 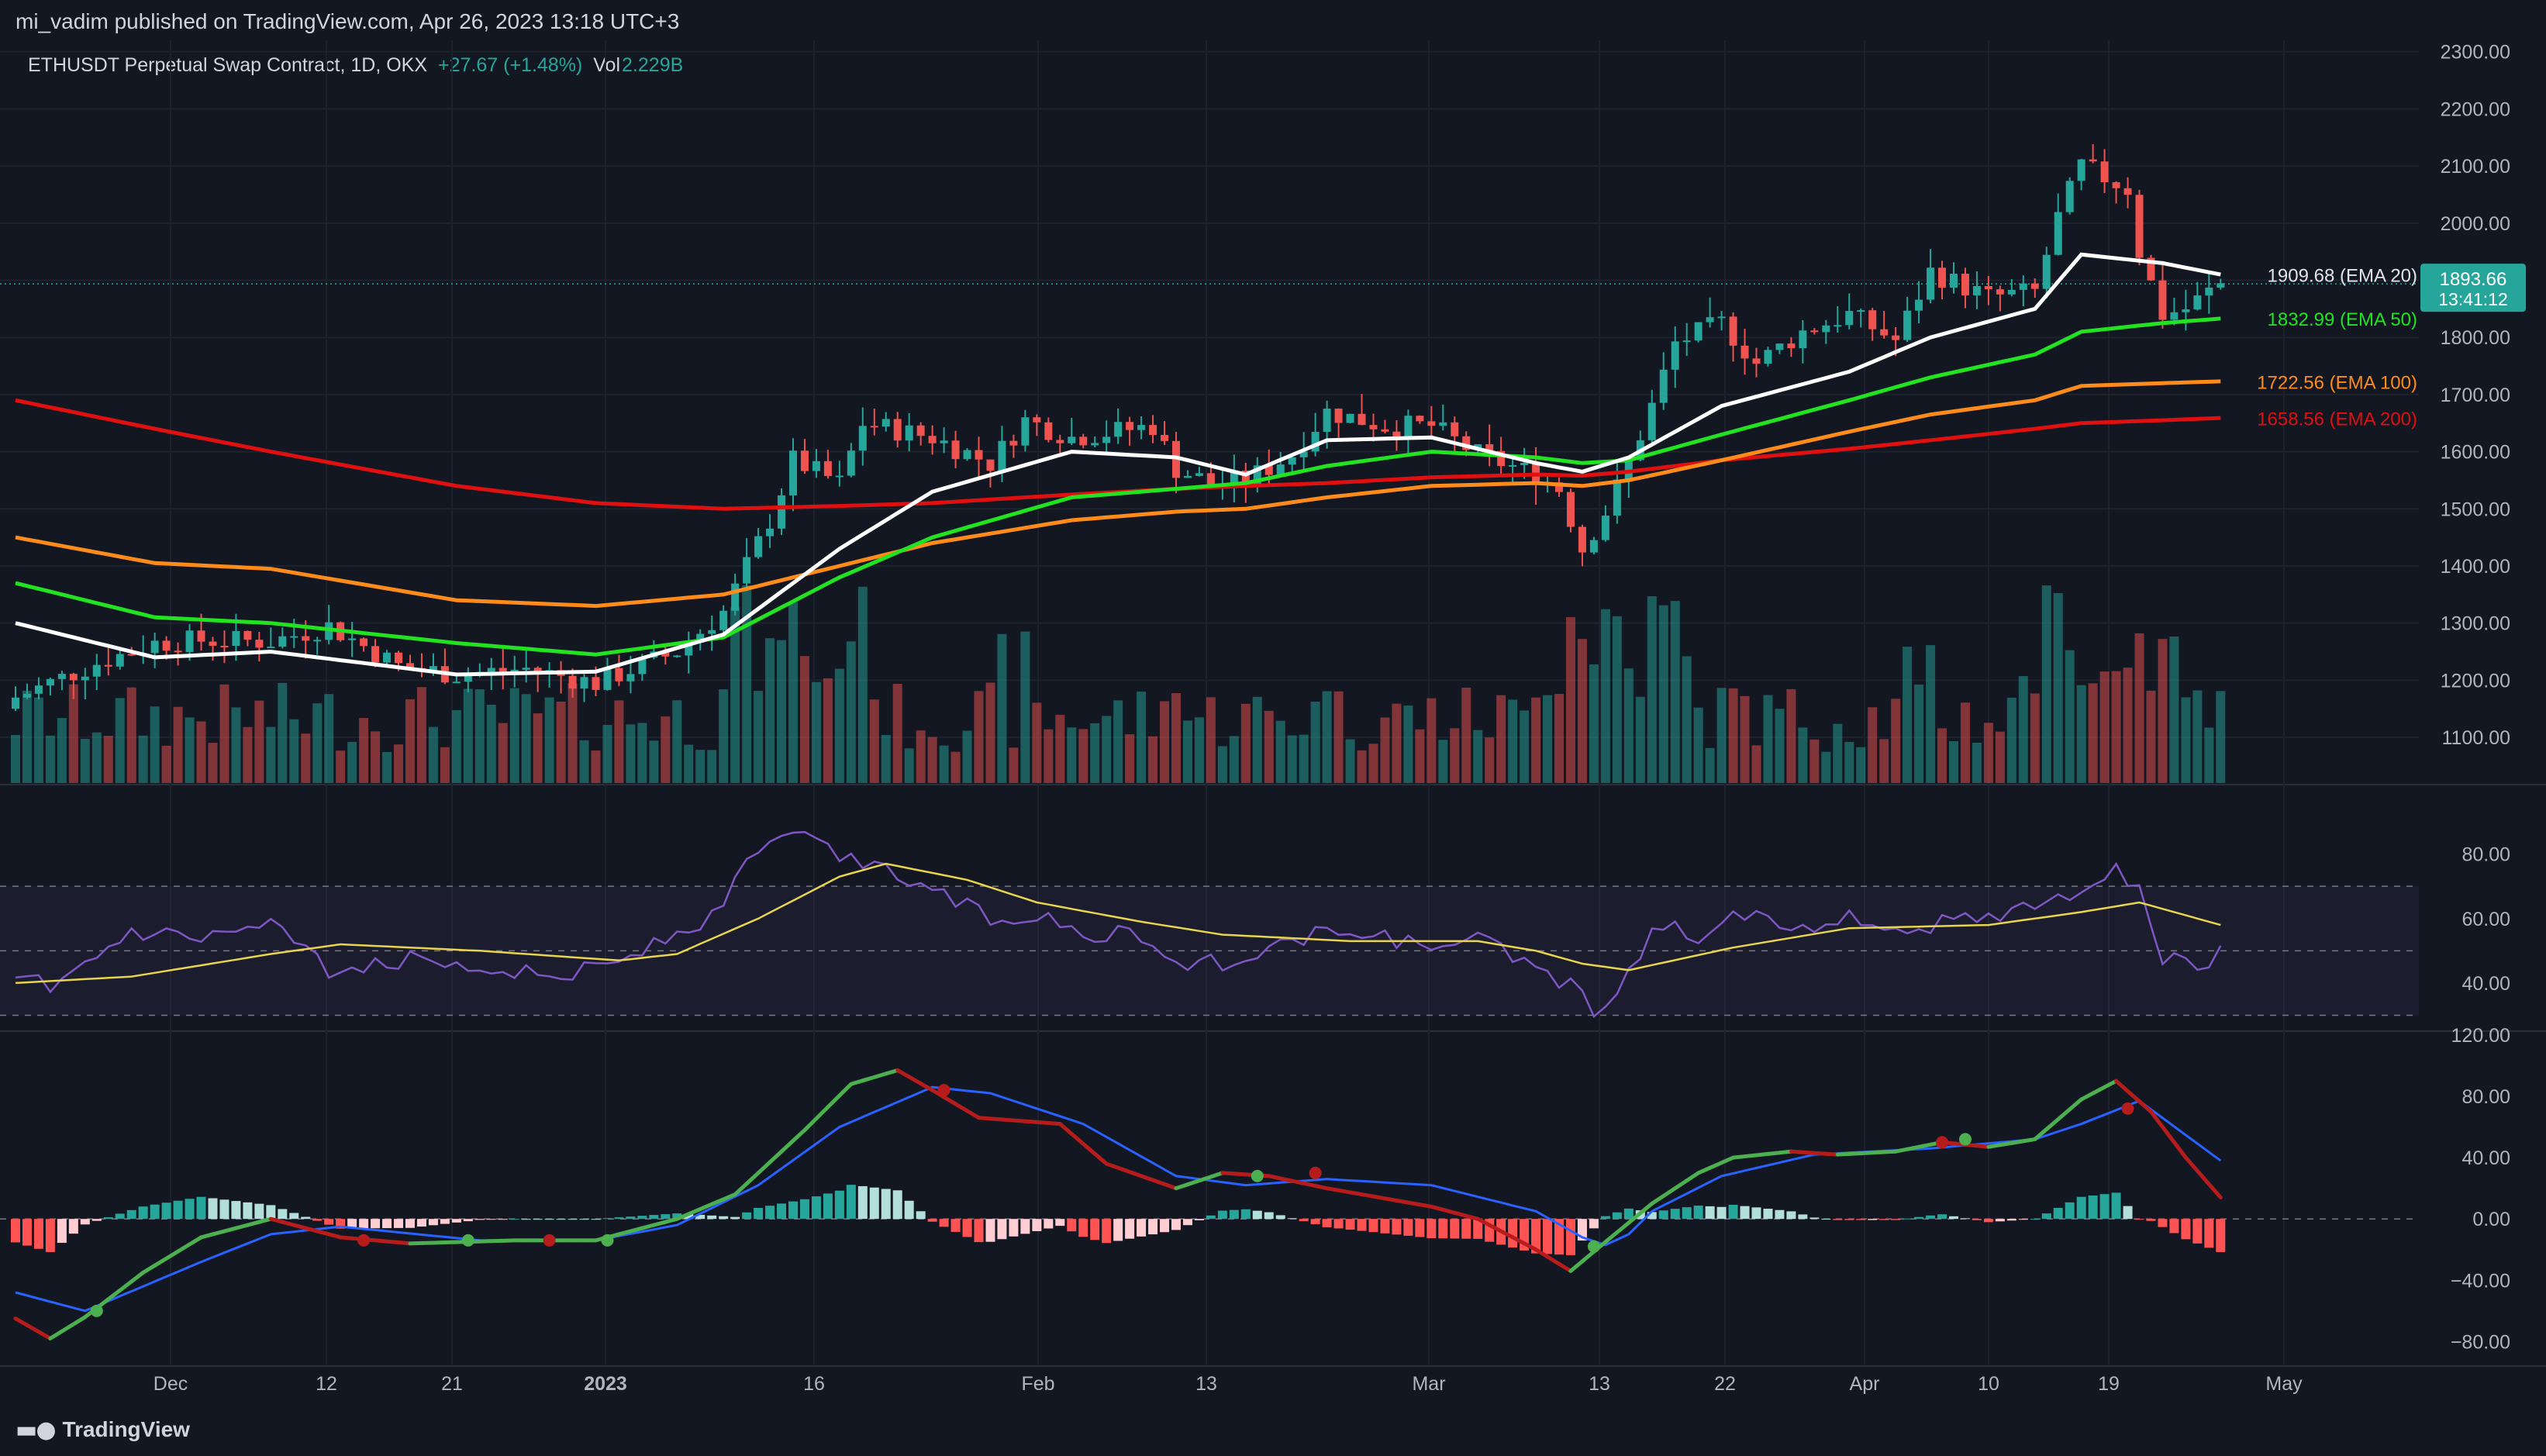 What do you see at coordinates (228, 65) in the screenshot?
I see `symbol-title: ETHUSDT Perpetual Swap Contract, 1D, OKX` at bounding box center [228, 65].